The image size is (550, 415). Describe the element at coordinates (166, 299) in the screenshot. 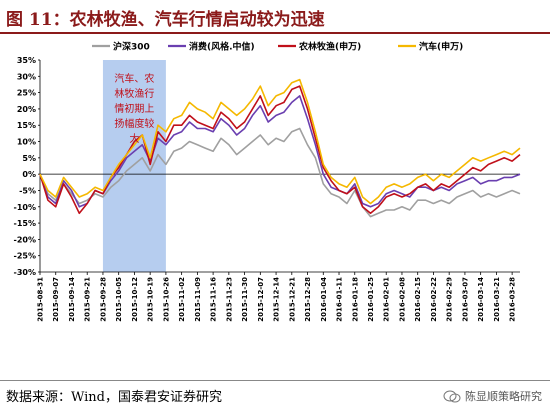

I see `x-tick-label: 2015-10-26` at that location.